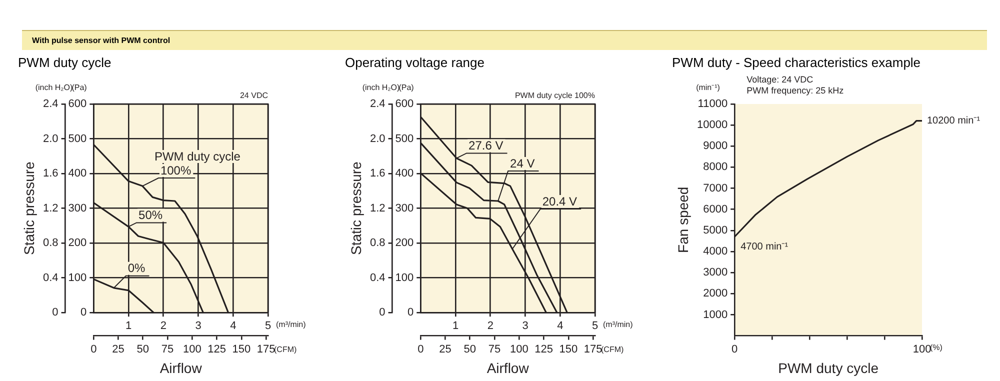 The width and height of the screenshot is (1000, 381). What do you see at coordinates (954, 121) in the screenshot?
I see `annotation: 10200 min⁻¹` at bounding box center [954, 121].